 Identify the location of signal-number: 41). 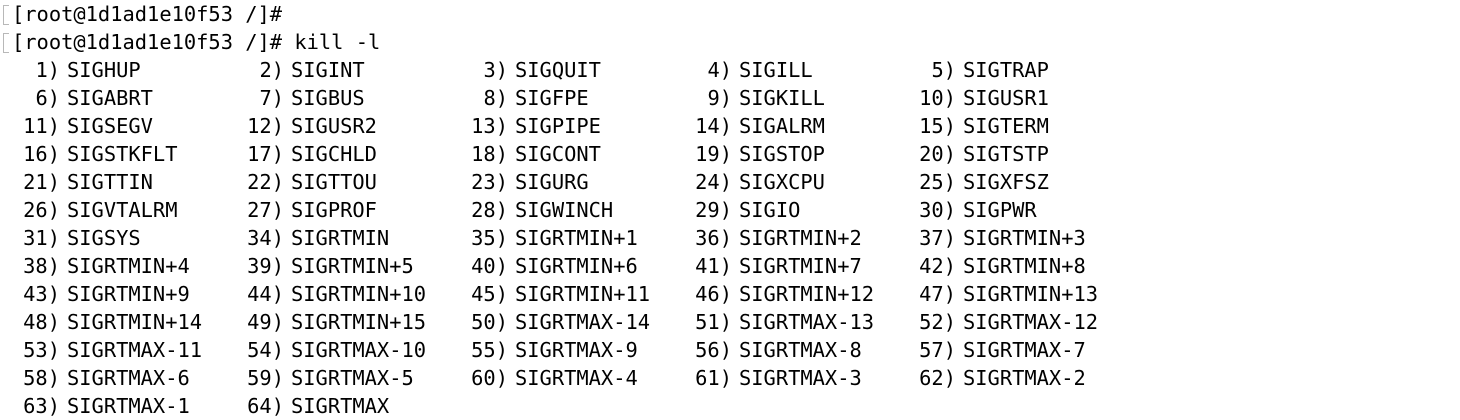
(713, 266).